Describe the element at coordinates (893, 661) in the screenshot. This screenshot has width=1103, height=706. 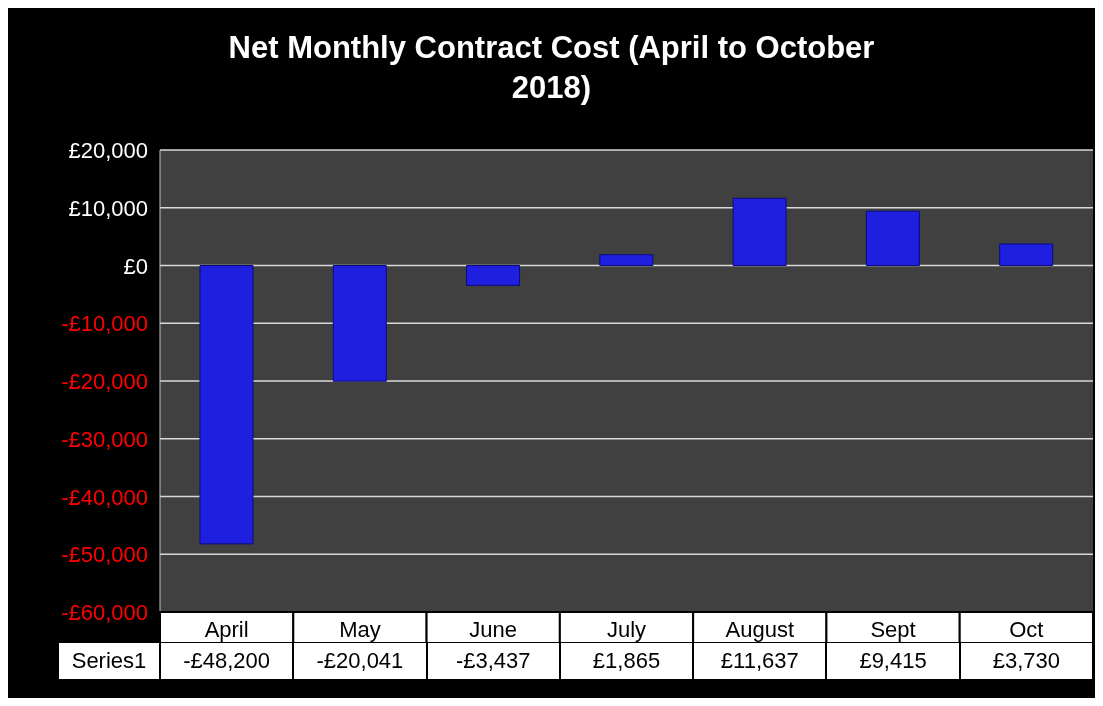
I see `data-label: £9,415` at that location.